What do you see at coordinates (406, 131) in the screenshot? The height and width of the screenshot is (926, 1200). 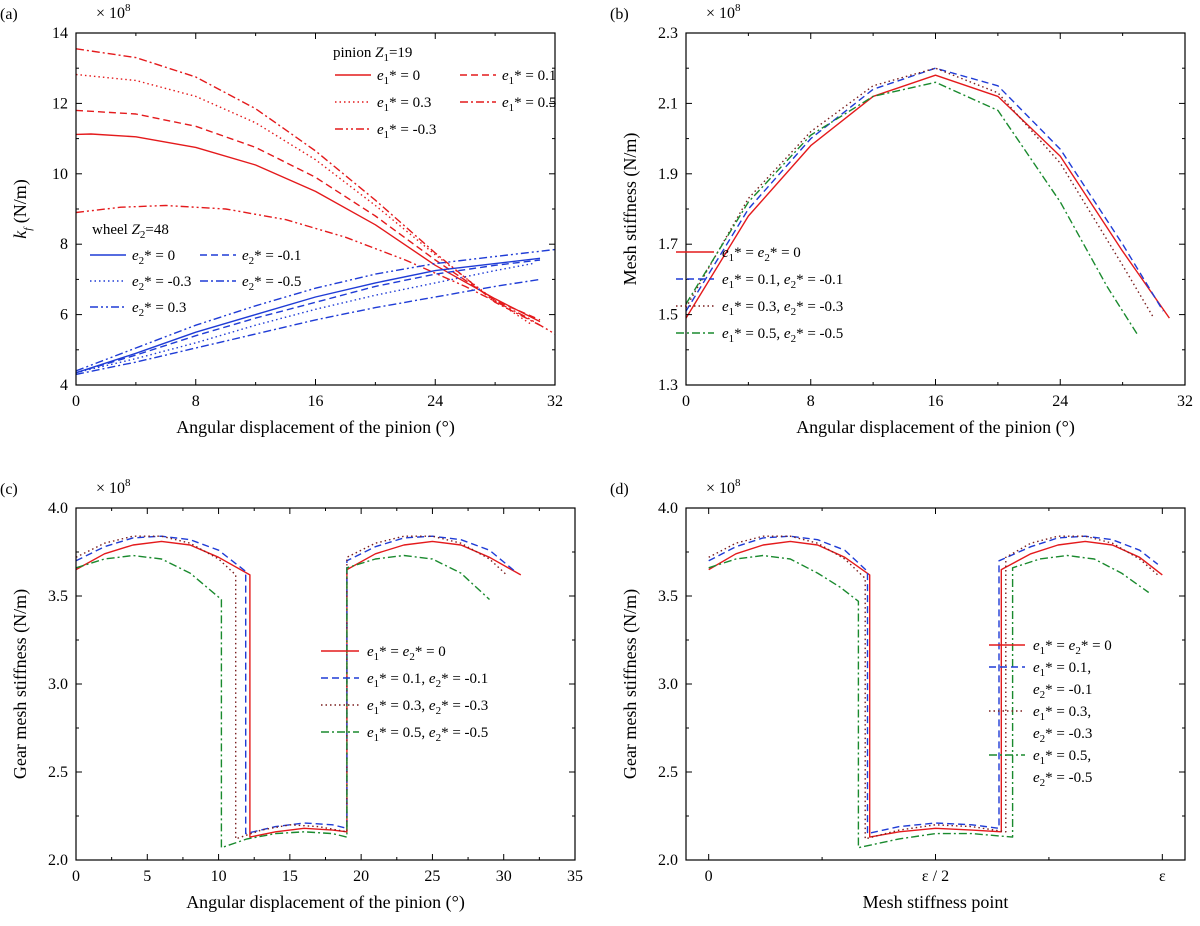 I see `legend-entry: e1* = -0.3` at bounding box center [406, 131].